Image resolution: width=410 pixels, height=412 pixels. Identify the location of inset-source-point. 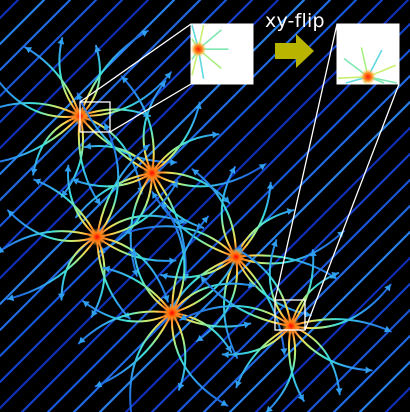
(198, 49).